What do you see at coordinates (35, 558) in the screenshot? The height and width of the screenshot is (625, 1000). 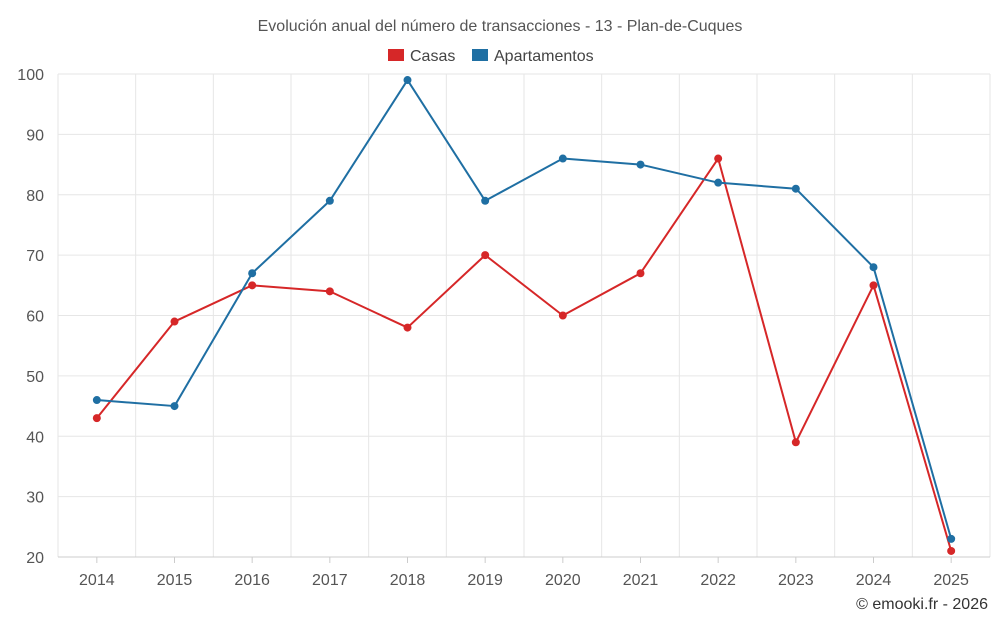 I see `y-tick-label: 20` at bounding box center [35, 558].